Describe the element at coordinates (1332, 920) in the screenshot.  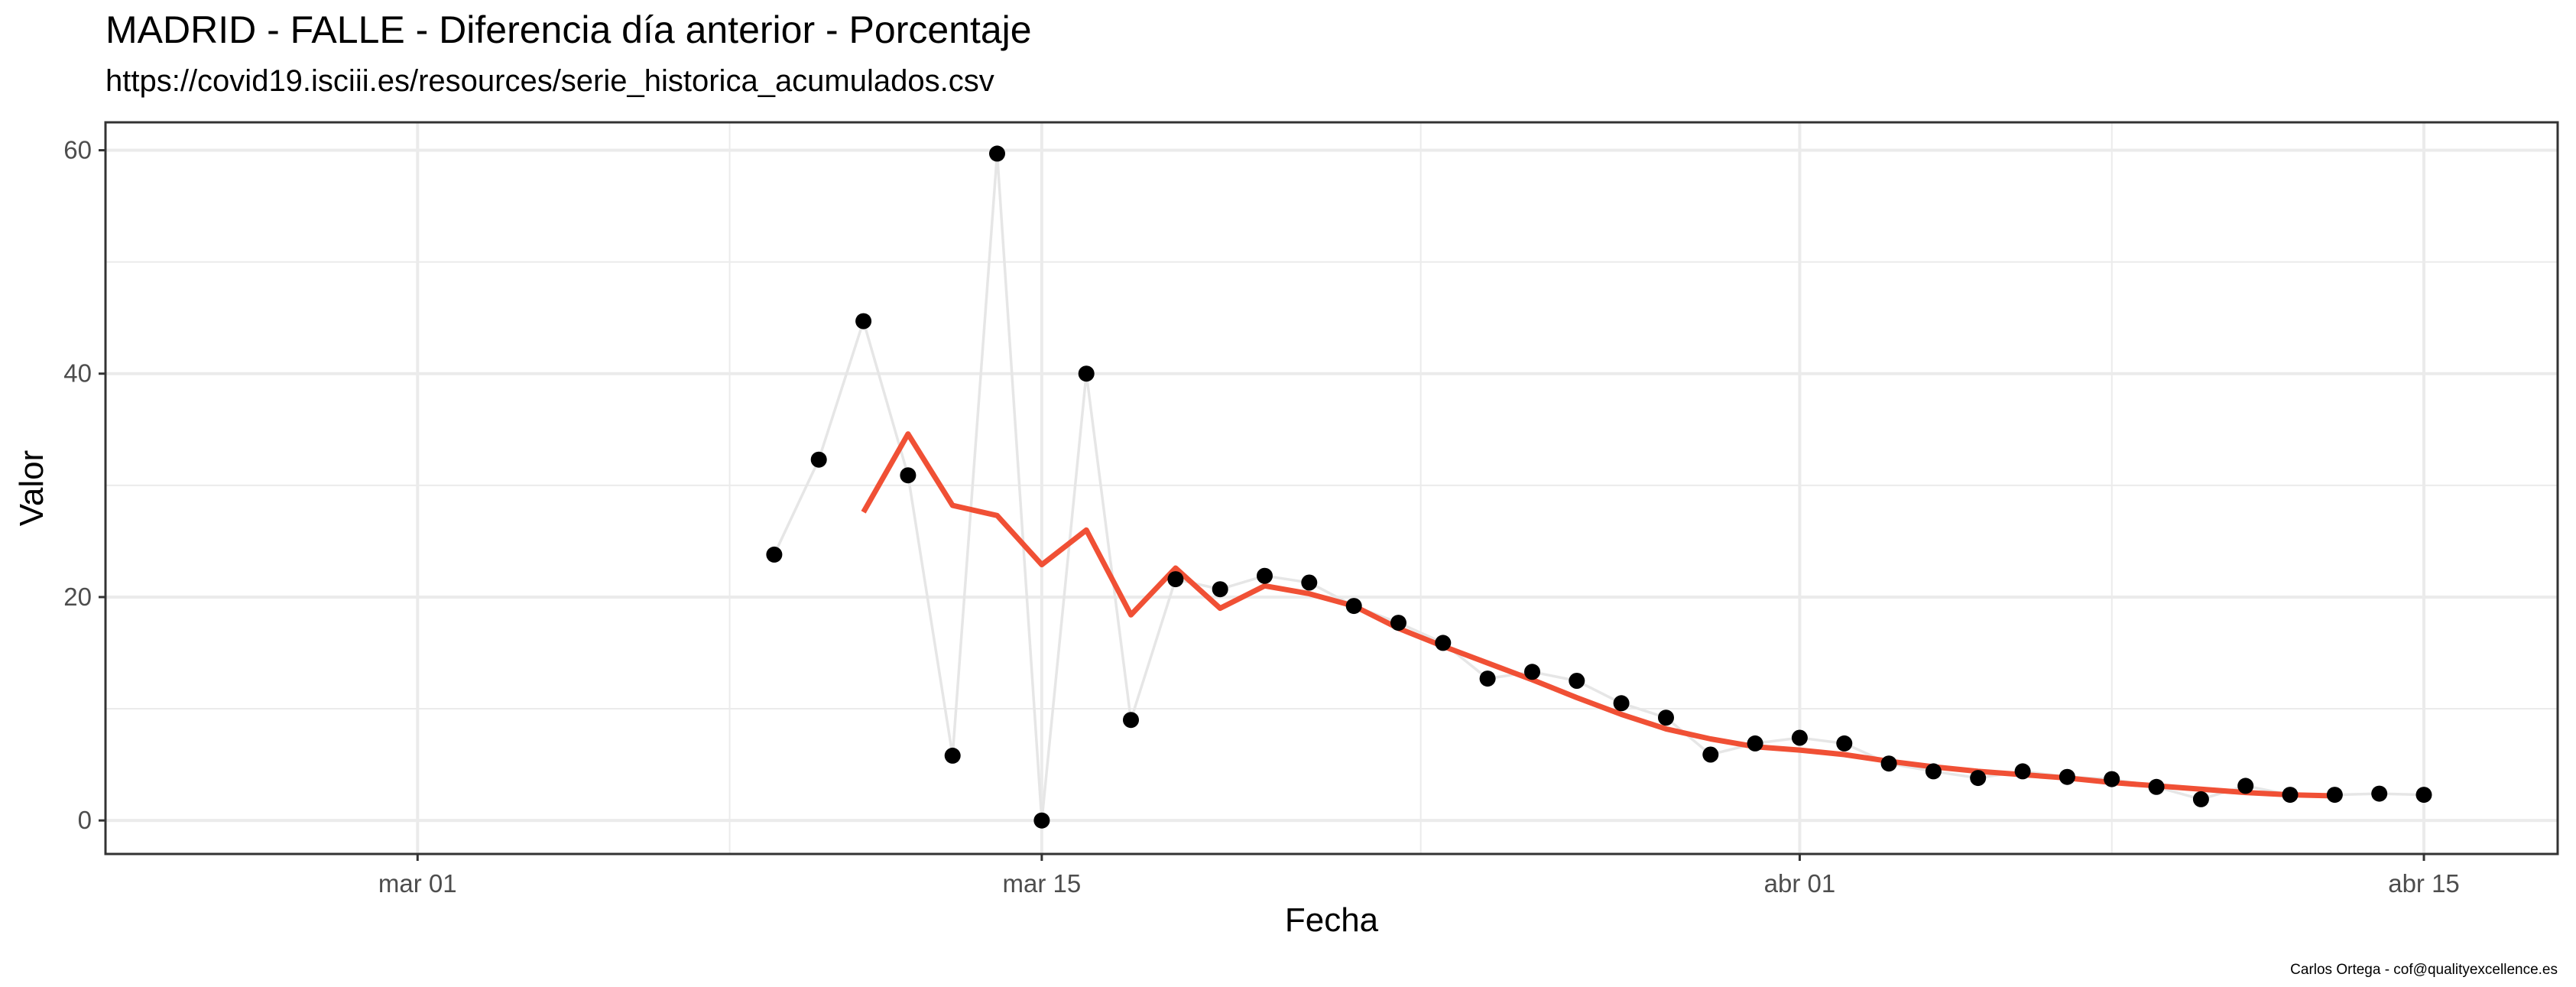
I see `x-axis-title: Fecha` at that location.